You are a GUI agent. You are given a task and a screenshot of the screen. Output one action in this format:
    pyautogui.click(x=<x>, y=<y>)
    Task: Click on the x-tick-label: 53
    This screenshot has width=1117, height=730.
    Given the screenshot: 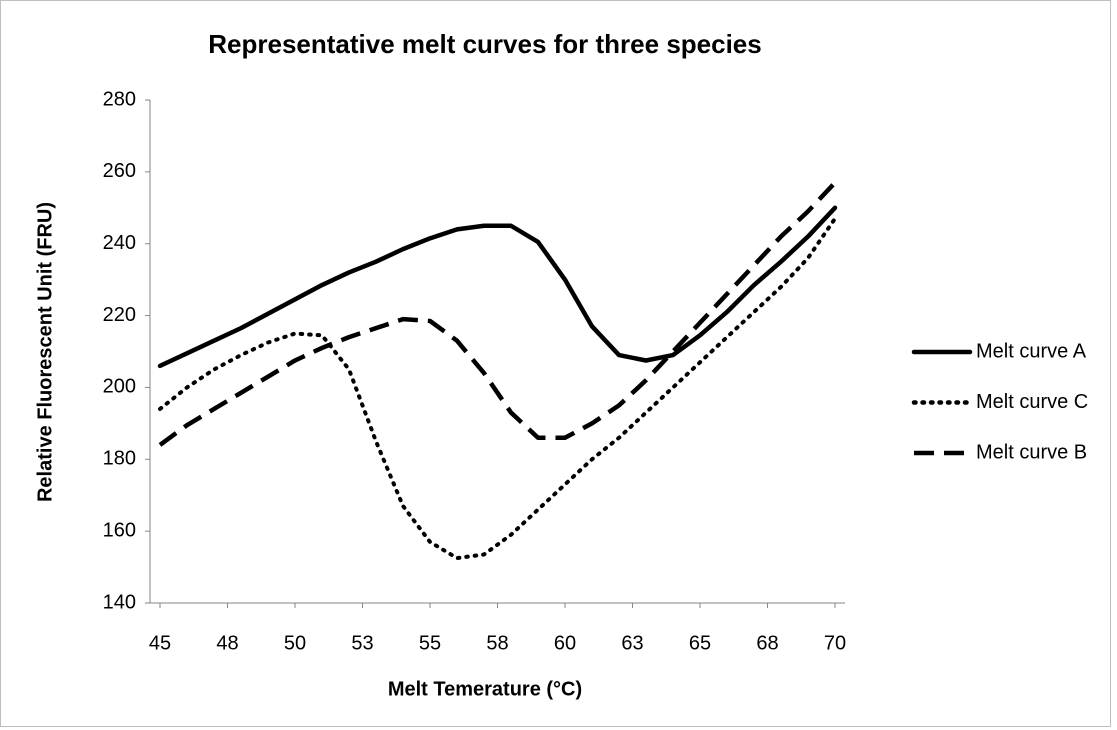 What is the action you would take?
    pyautogui.click(x=362, y=643)
    